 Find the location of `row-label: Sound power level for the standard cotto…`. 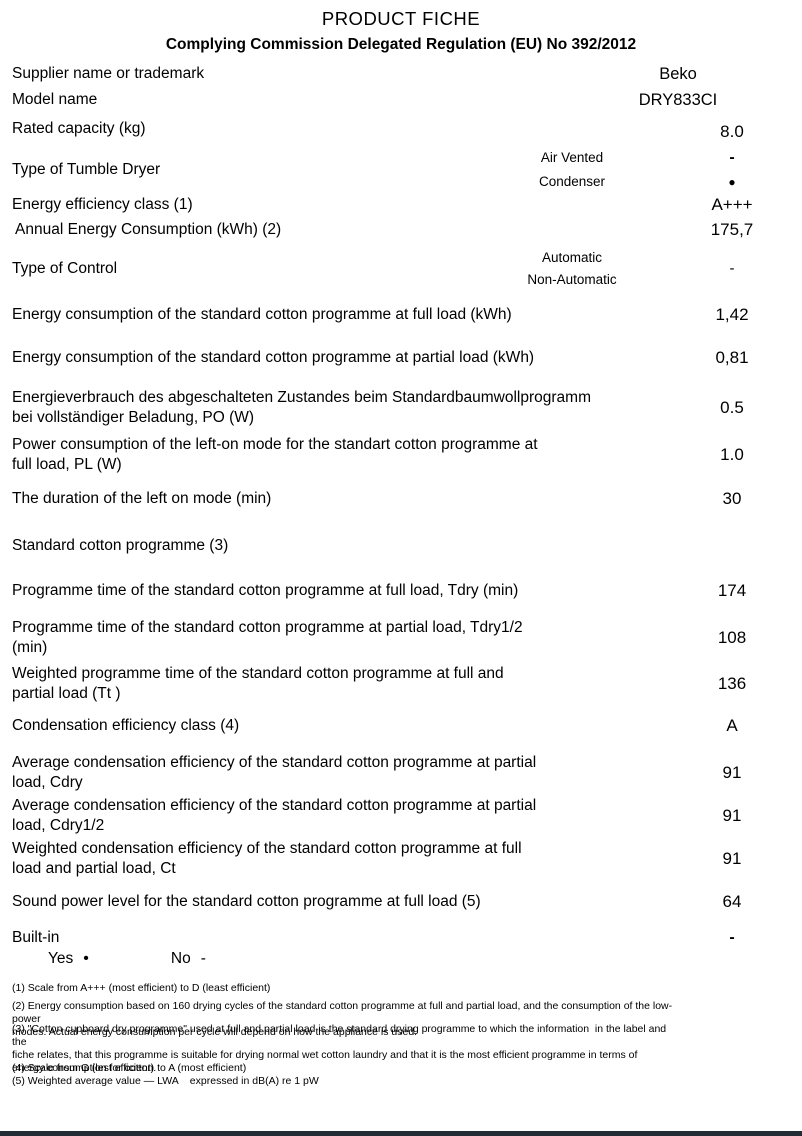

row-label: Sound power level for the standard cotto… is located at coordinates (246, 901).